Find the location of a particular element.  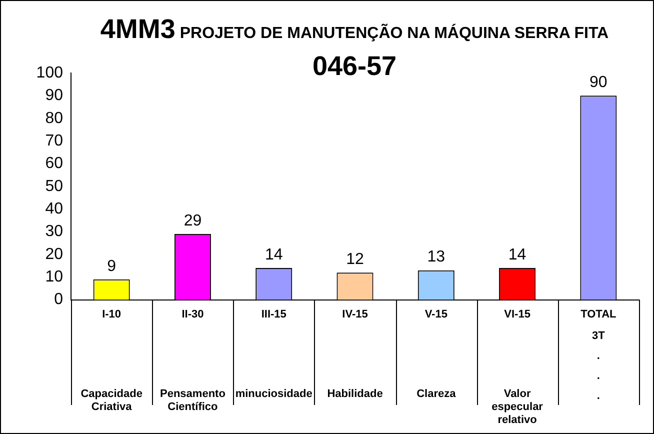

y-tick-label: 80 is located at coordinates (54, 118).